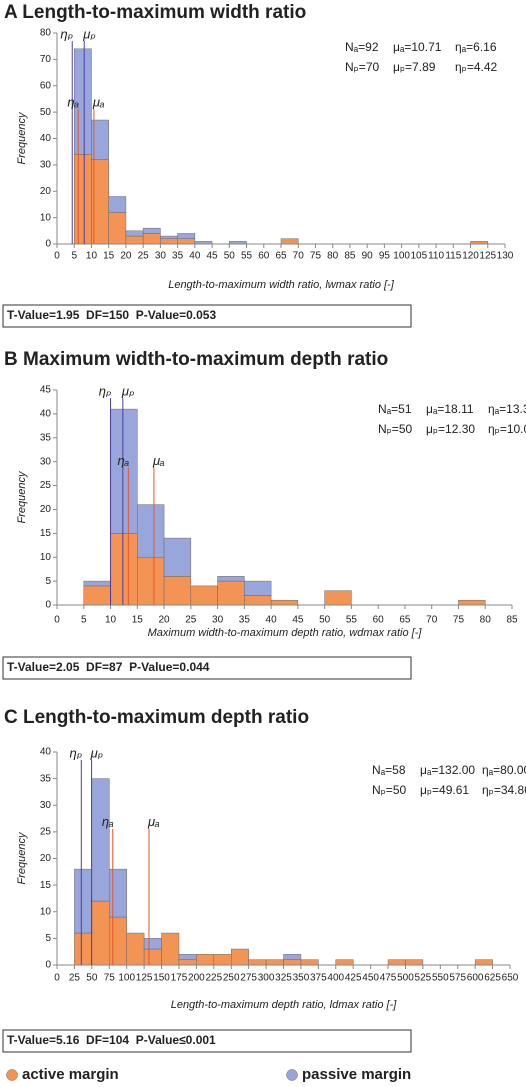 The image size is (526, 1087). Describe the element at coordinates (144, 978) in the screenshot. I see `x-tick-label: 125` at that location.